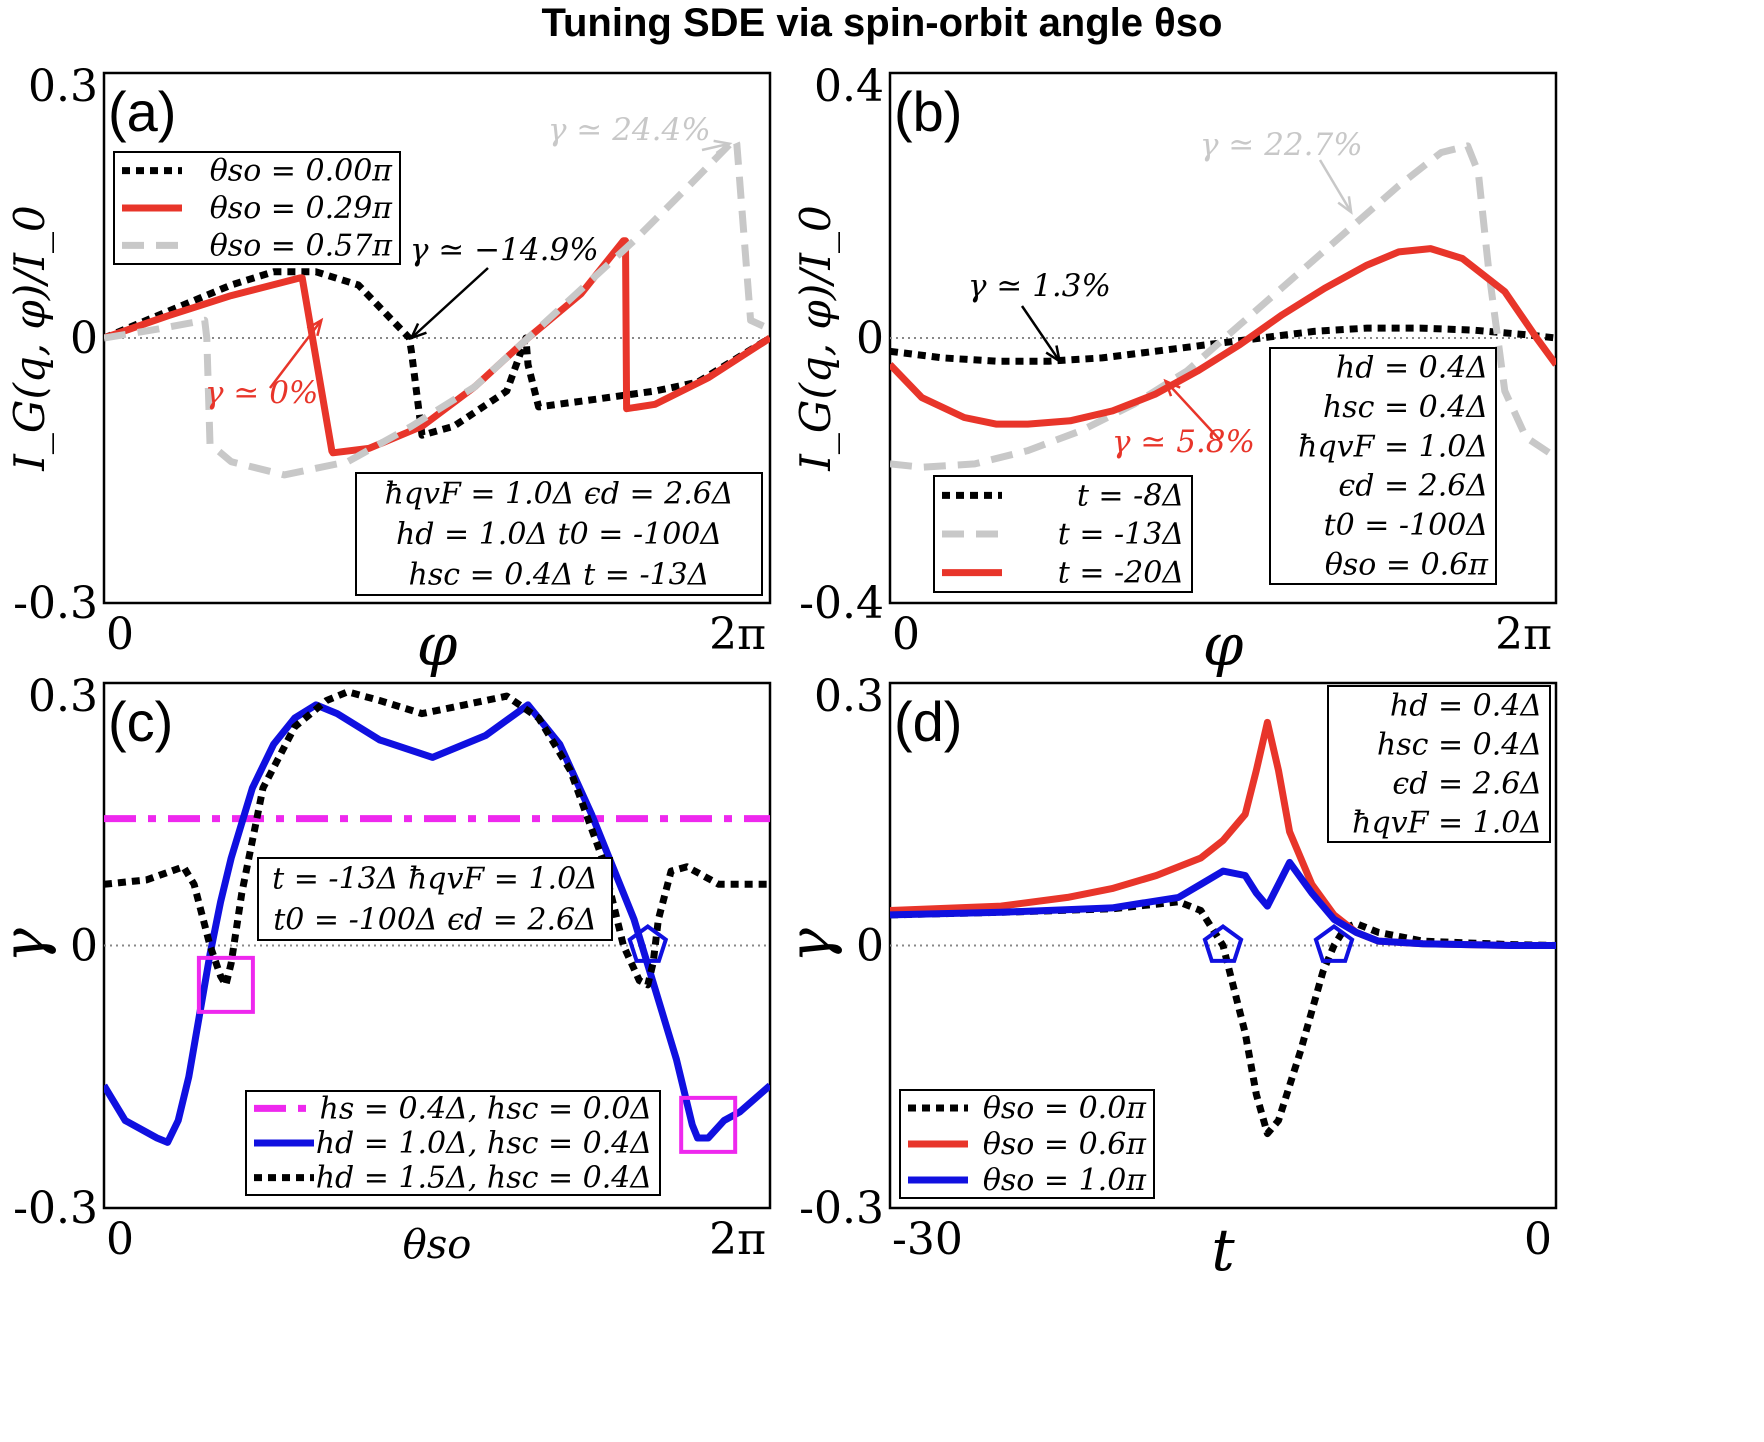 The image size is (1764, 1442). What do you see at coordinates (1065, 1144) in the screenshot?
I see `legend-entry: θso = 0.6π` at bounding box center [1065, 1144].